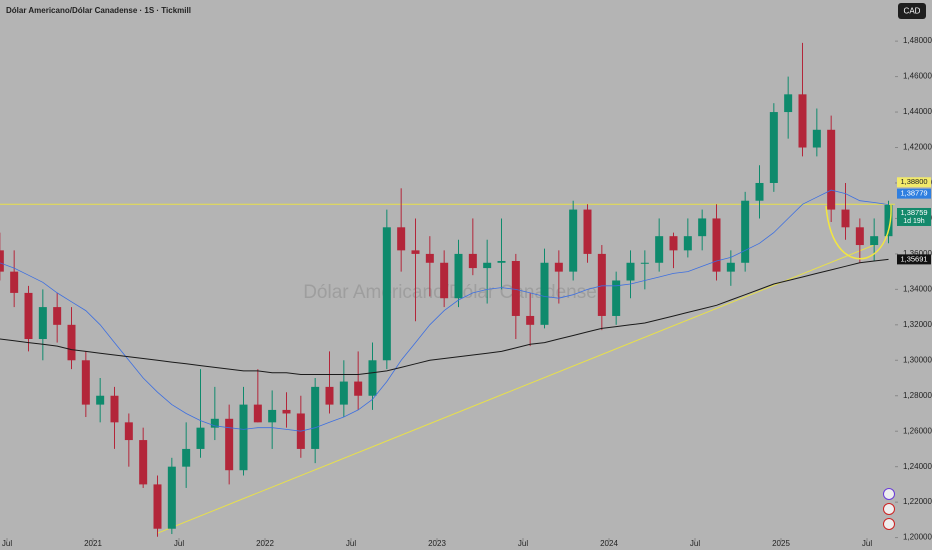 The height and width of the screenshot is (550, 932). I want to click on currency-label: CAD, so click(912, 11).